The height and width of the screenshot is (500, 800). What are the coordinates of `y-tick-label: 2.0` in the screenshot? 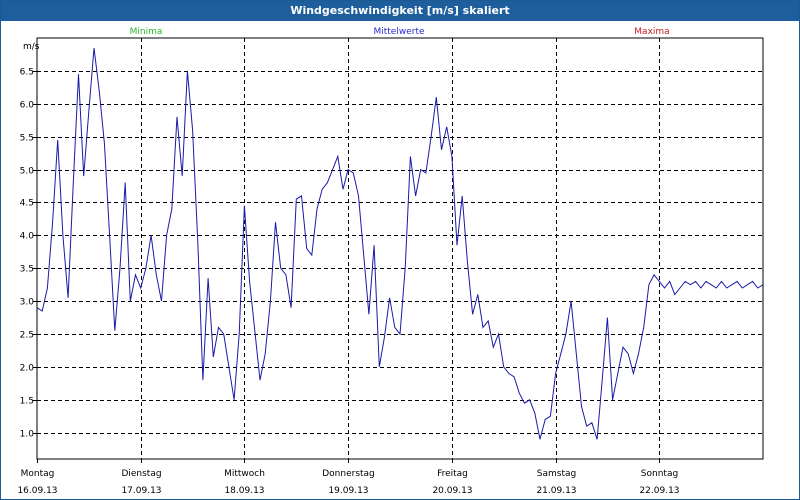 It's located at (27, 369).